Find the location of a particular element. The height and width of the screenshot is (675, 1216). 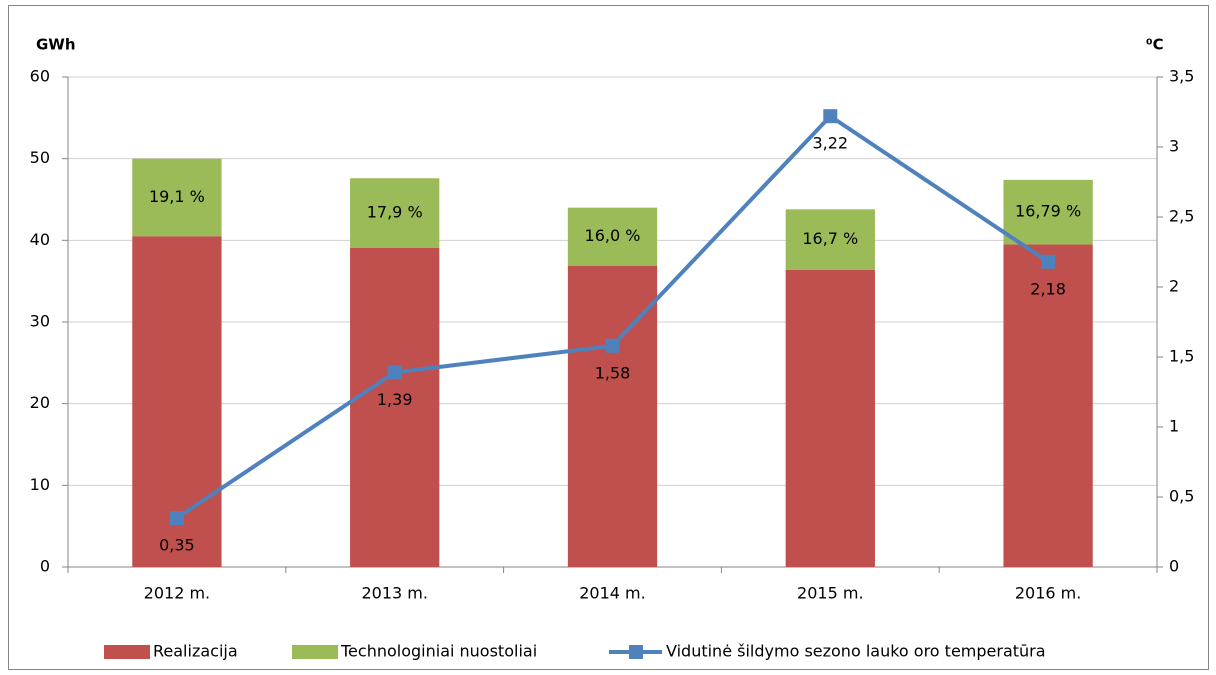

line-label: 2,18 is located at coordinates (1048, 288).